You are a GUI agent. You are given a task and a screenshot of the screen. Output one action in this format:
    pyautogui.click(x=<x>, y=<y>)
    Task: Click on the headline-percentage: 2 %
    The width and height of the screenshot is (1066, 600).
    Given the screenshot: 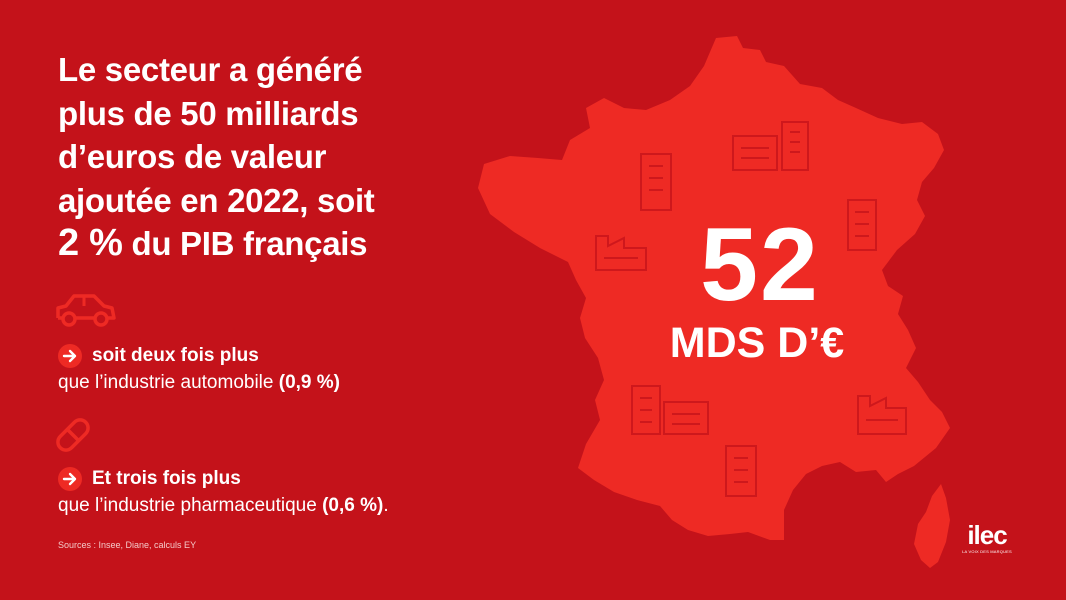 What is the action you would take?
    pyautogui.click(x=90, y=243)
    